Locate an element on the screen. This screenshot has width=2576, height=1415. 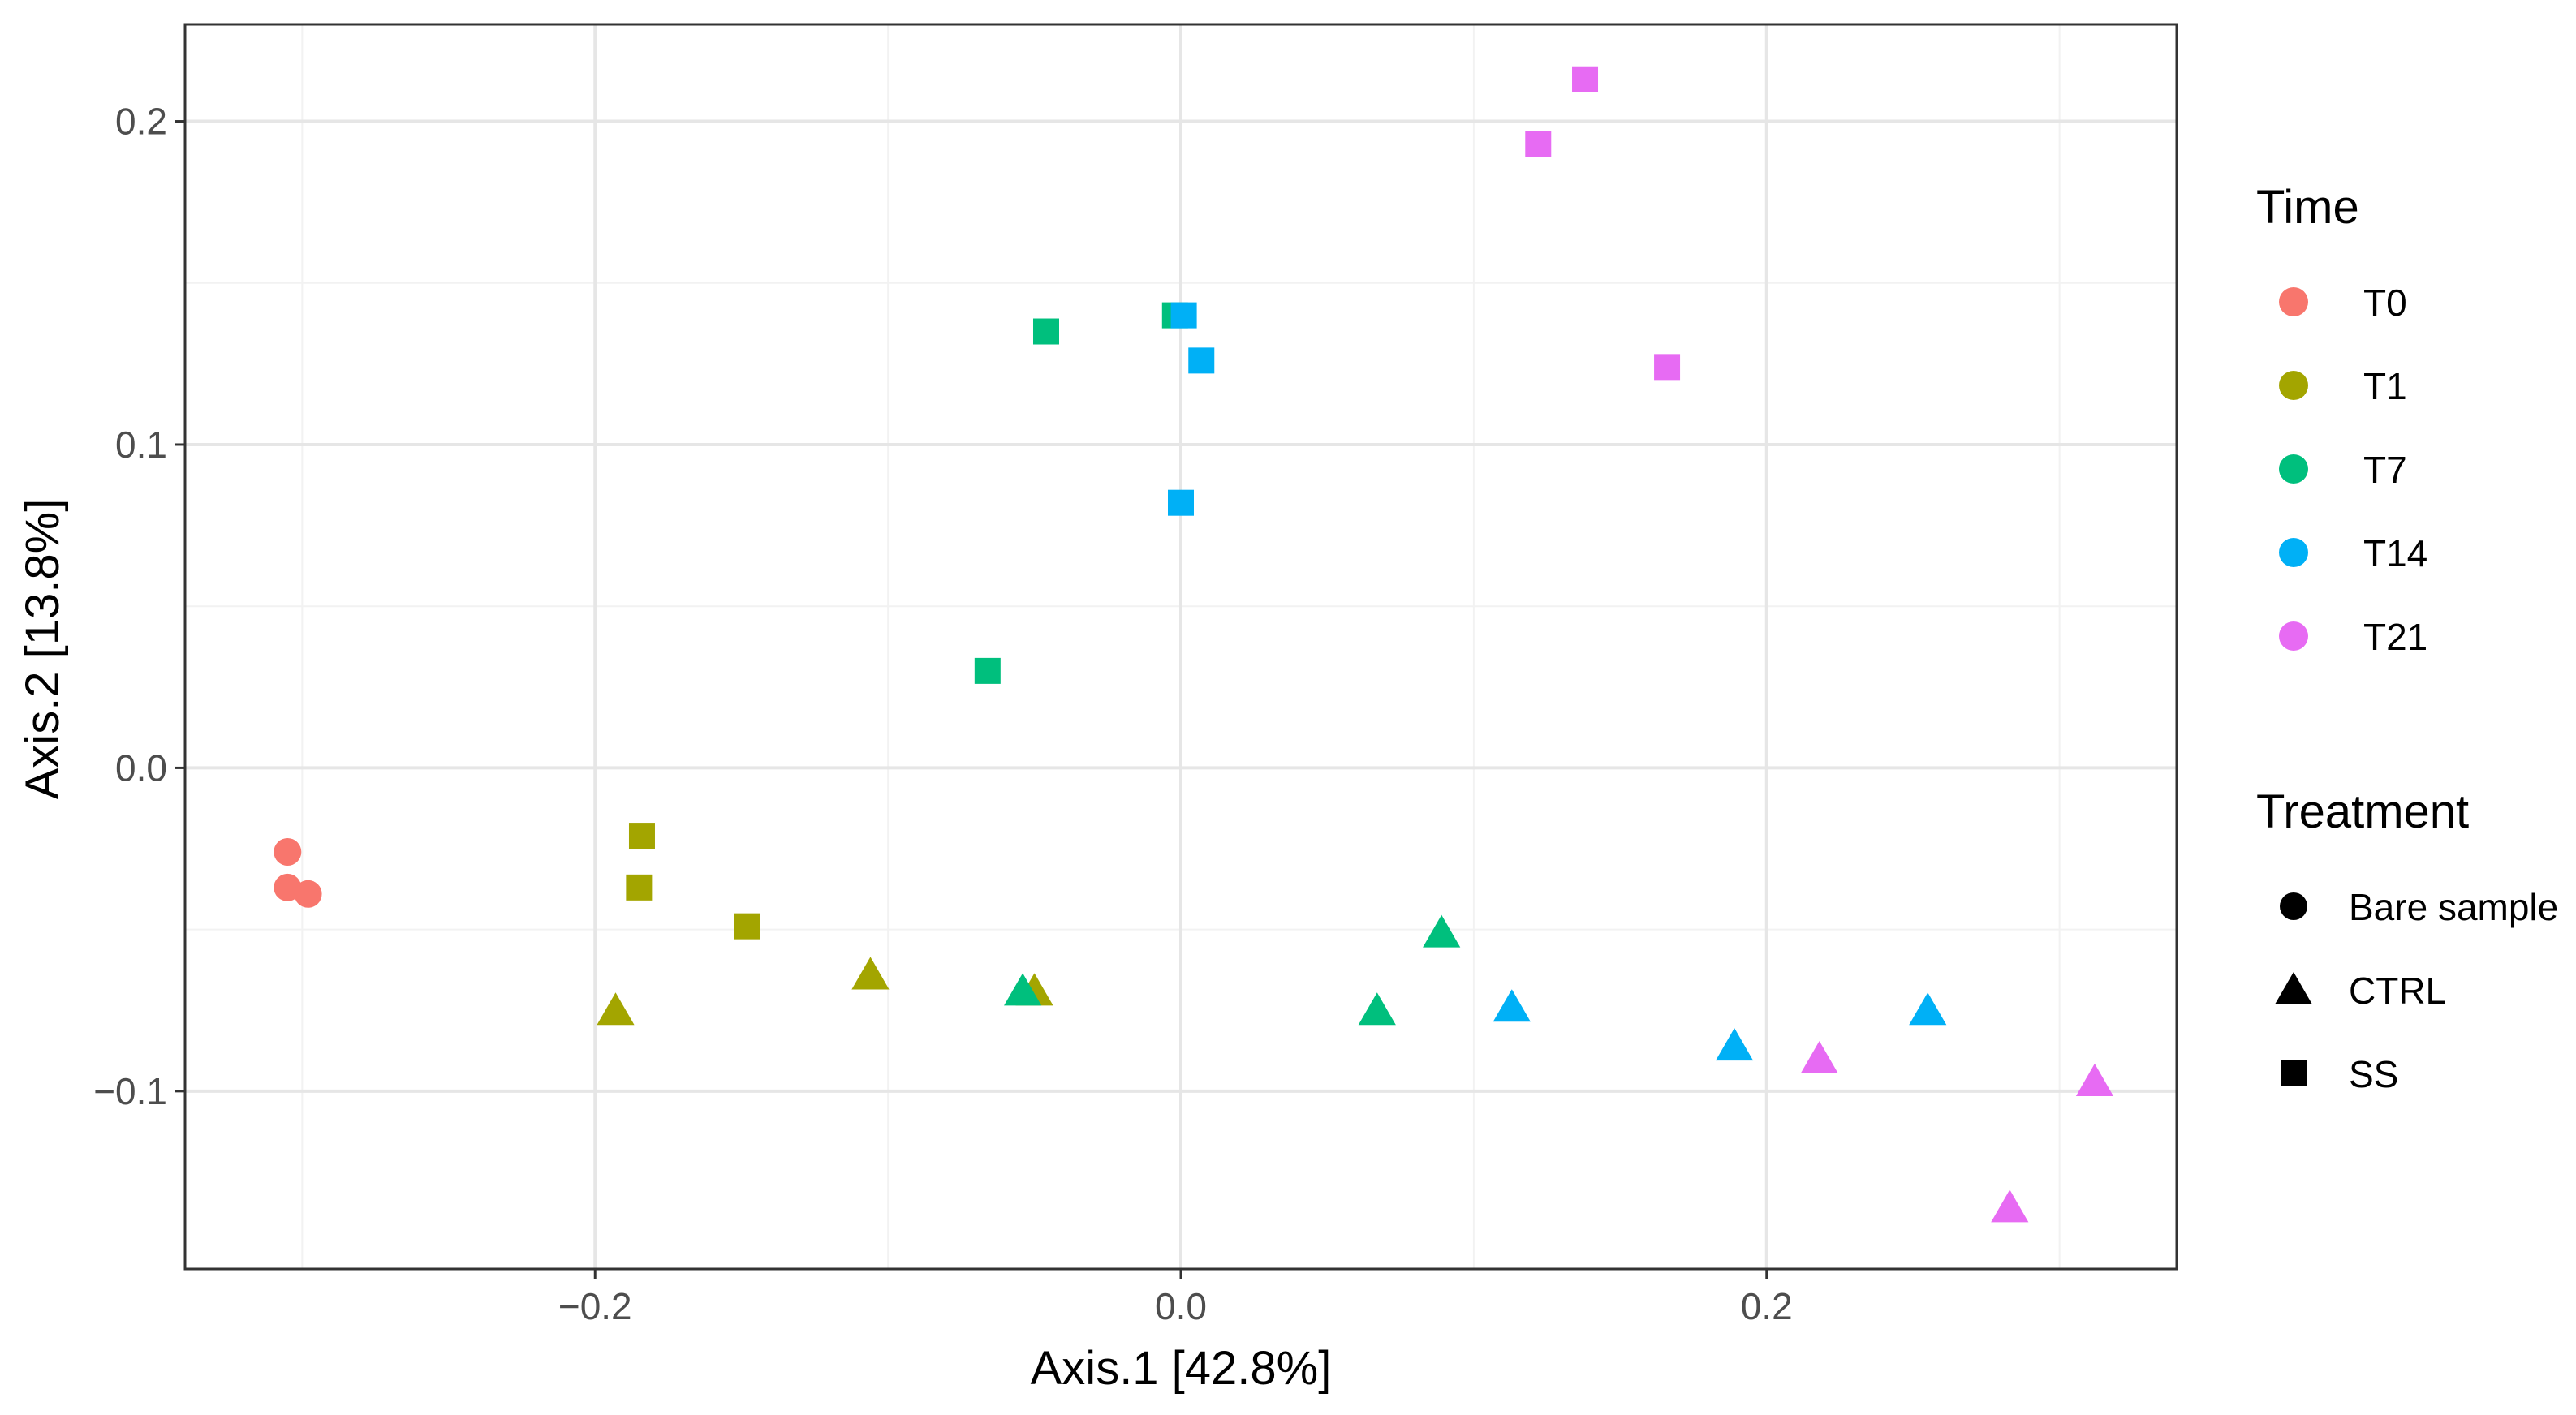
legend-color-label: T14 is located at coordinates (2395, 553).